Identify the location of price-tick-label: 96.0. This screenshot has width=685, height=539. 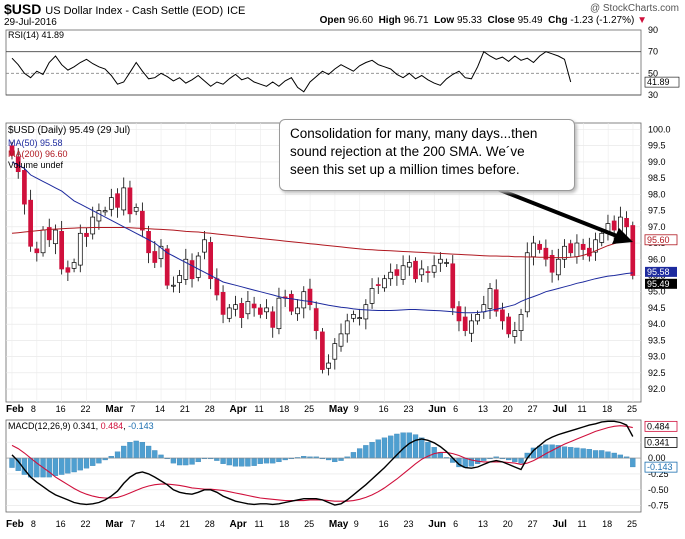
(657, 259).